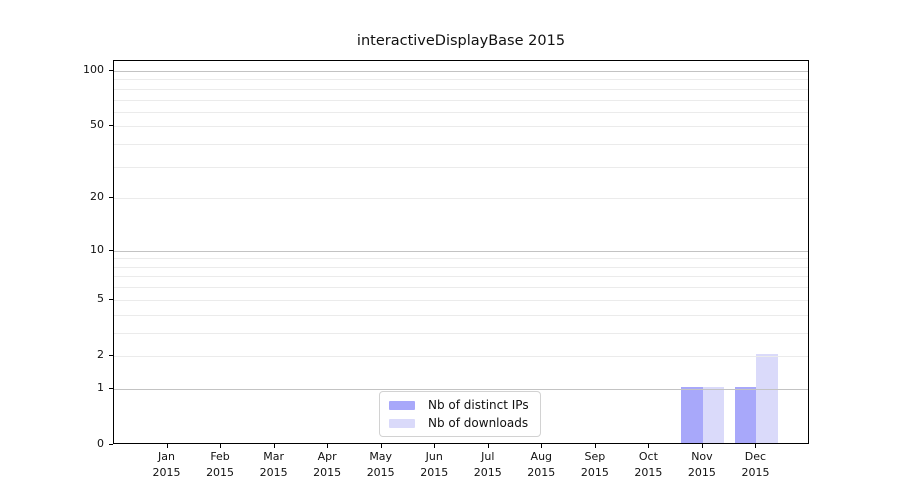  I want to click on x-axis-tick-label: Jun 2015, so click(434, 464).